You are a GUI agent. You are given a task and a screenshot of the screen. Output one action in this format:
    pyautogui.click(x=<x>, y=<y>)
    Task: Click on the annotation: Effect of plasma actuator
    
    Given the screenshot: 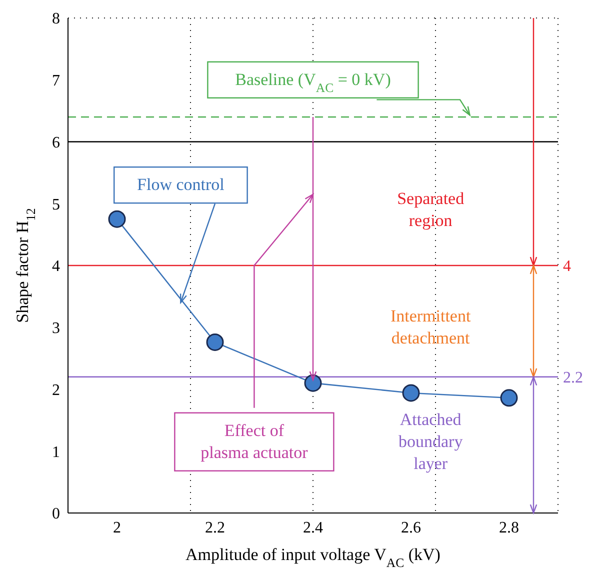 What is the action you would take?
    pyautogui.click(x=254, y=441)
    